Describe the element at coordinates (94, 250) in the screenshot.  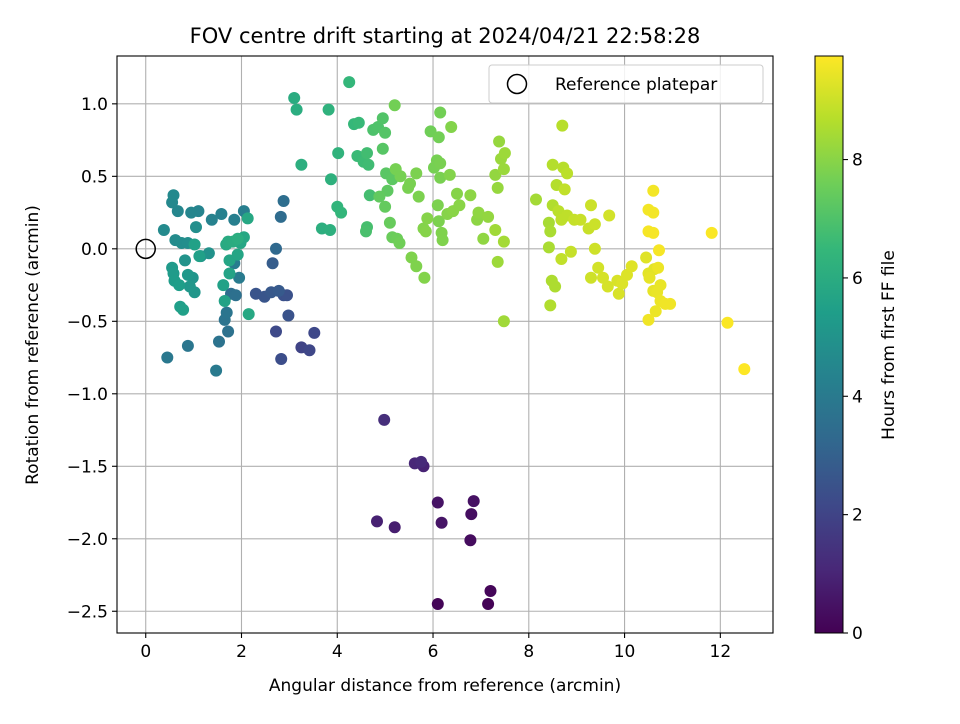
I see `y-tick-label: 0.0` at that location.